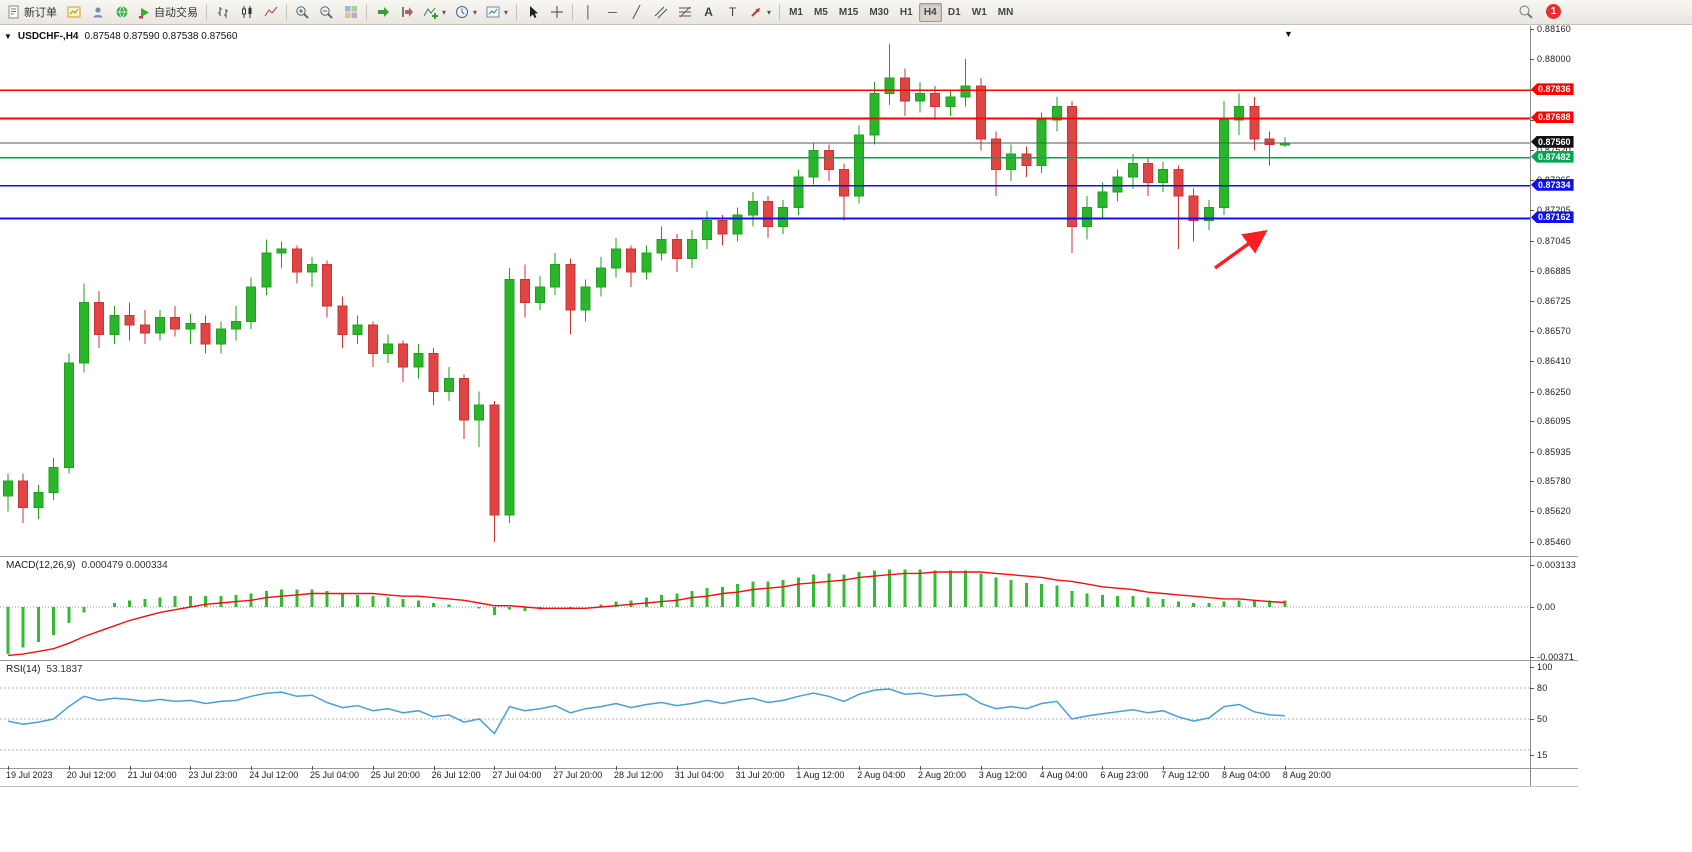 This screenshot has width=1692, height=852. I want to click on timeframe-m1-button: M1, so click(796, 12).